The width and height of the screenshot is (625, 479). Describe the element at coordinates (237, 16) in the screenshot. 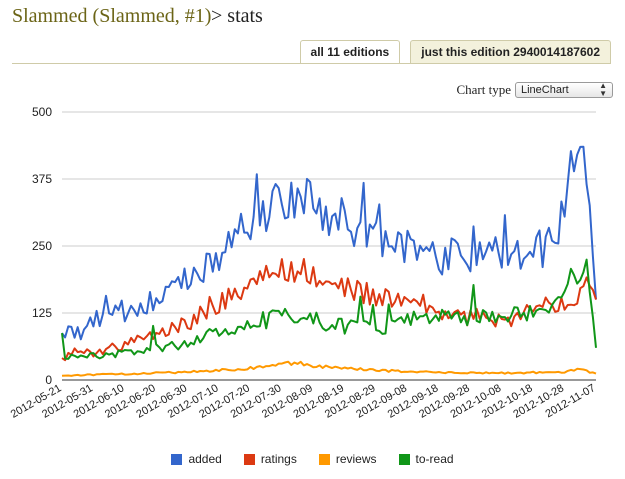

I see `page-title-suffix: > stats` at that location.